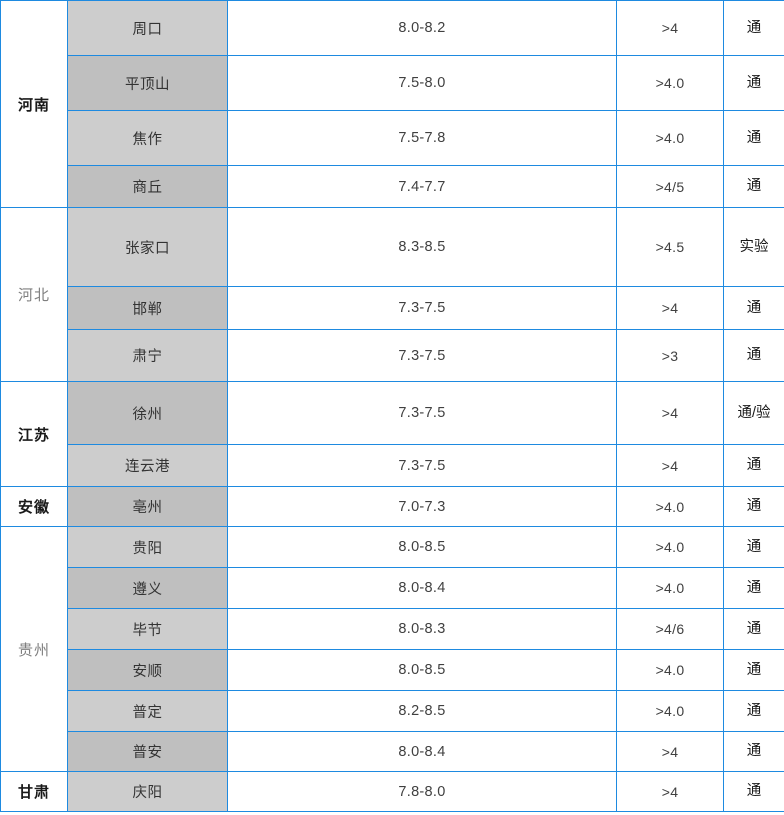  What do you see at coordinates (34, 104) in the screenshot?
I see `province-cell: 河南` at bounding box center [34, 104].